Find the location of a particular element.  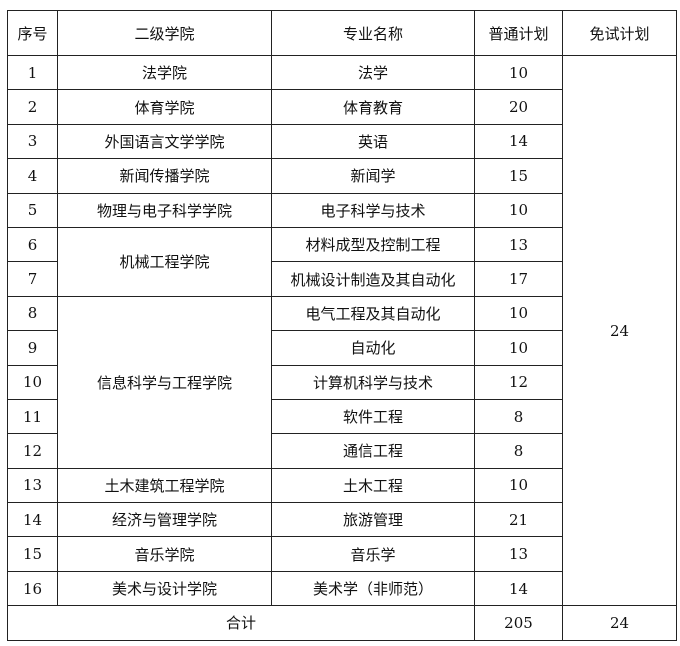

header-exempt: 免试计划 is located at coordinates (619, 33).